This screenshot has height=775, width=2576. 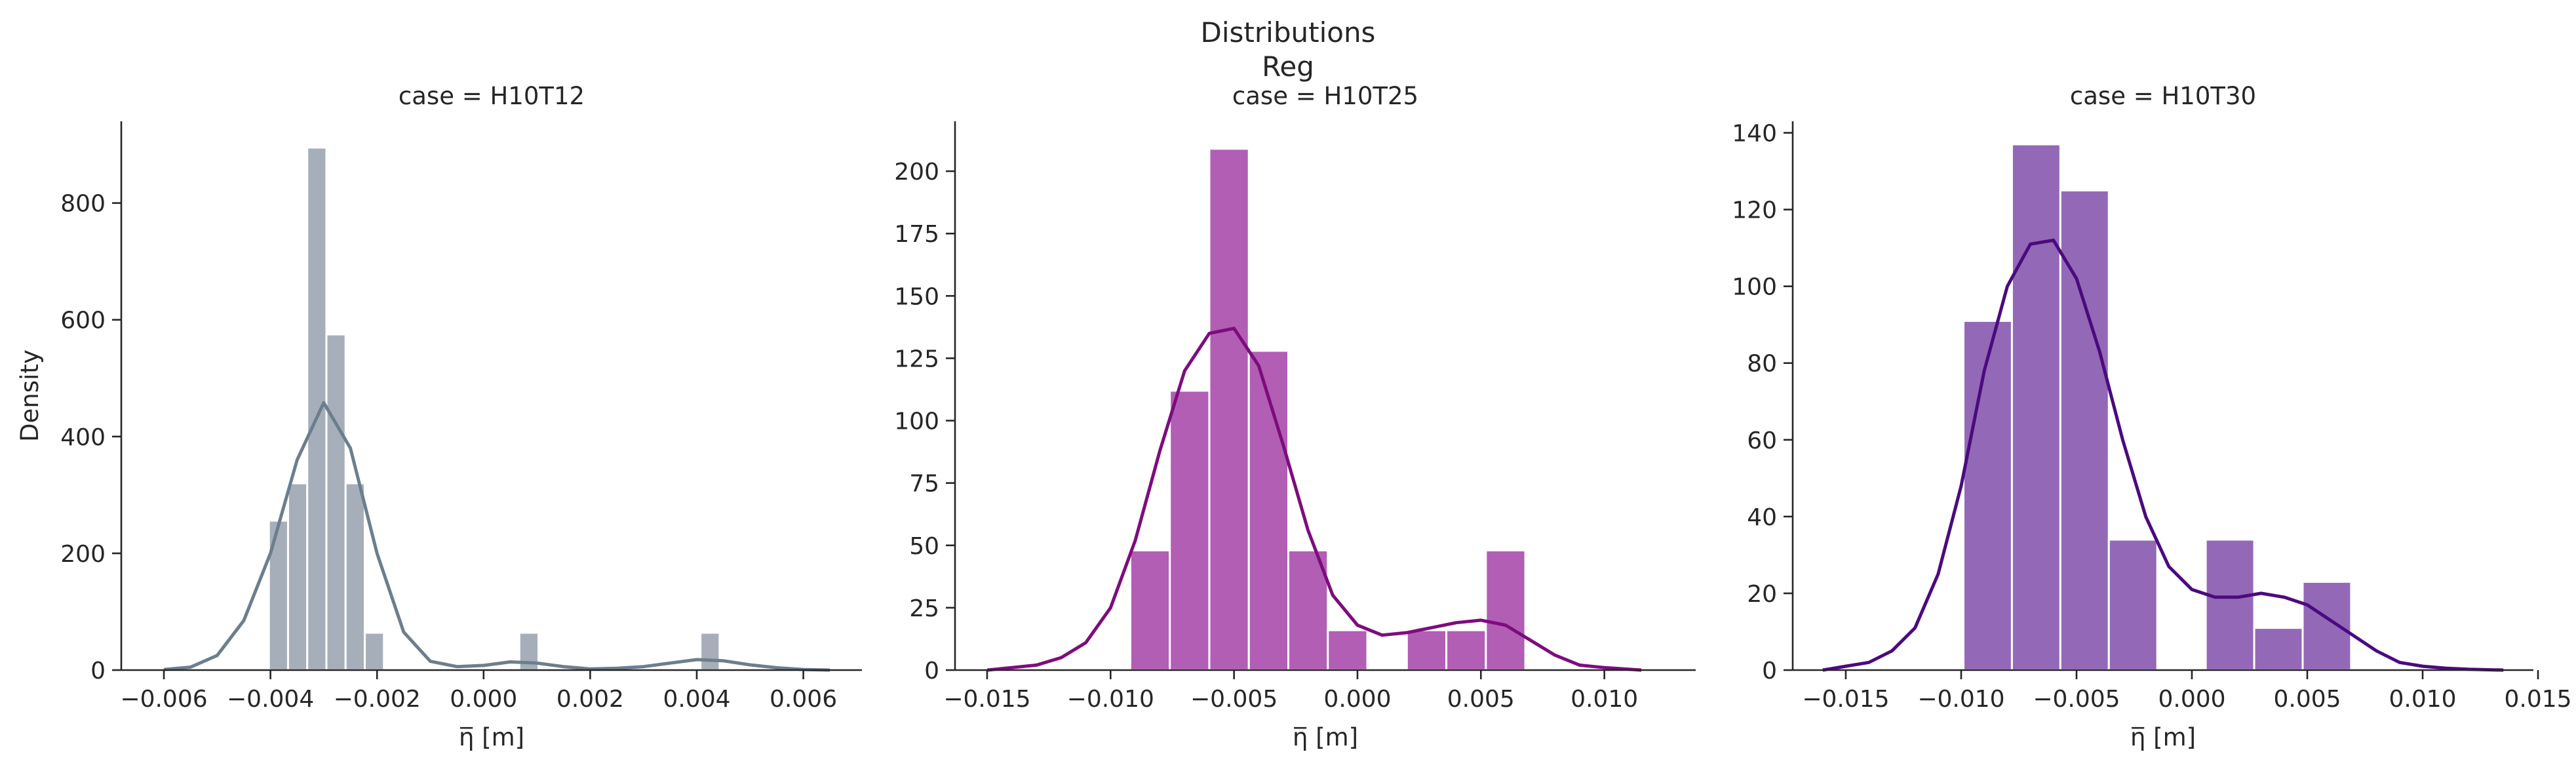 I want to click on figure-subtitle: Reg, so click(x=1288, y=66).